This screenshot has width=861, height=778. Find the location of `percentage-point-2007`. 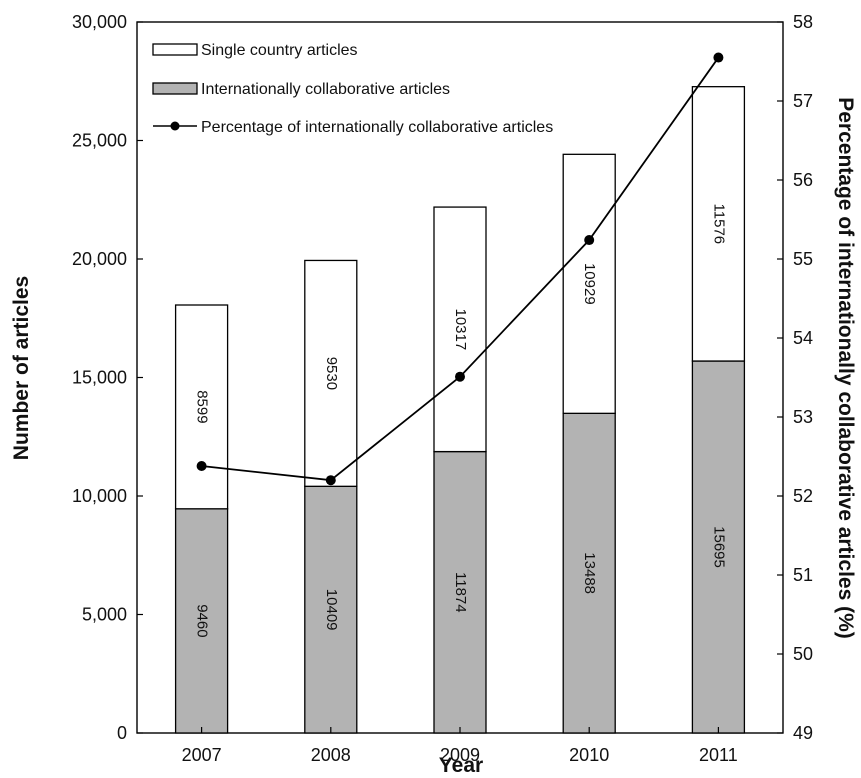

percentage-point-2007 is located at coordinates (201, 465).